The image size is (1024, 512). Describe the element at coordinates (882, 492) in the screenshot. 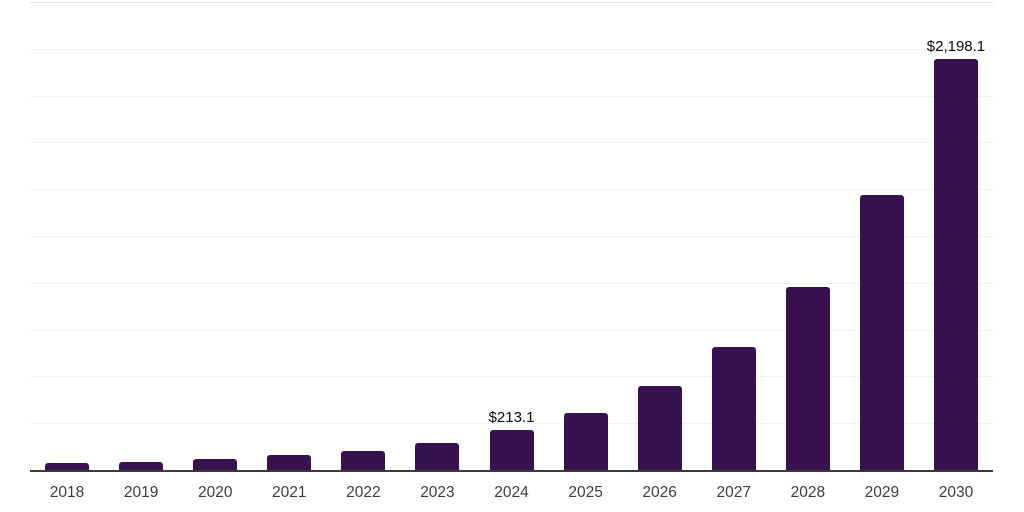

I see `x-tick-2029: 2029` at that location.